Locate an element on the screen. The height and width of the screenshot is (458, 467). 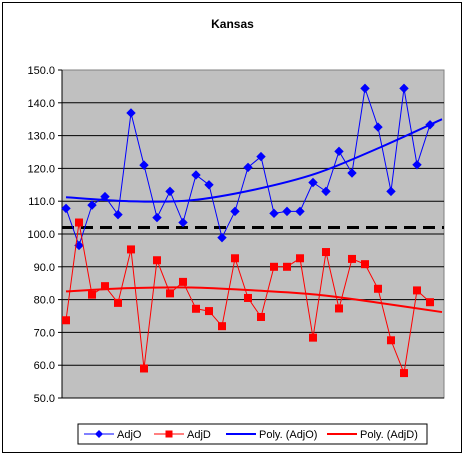
y-tick-label: 120.0 is located at coordinates (41, 169).